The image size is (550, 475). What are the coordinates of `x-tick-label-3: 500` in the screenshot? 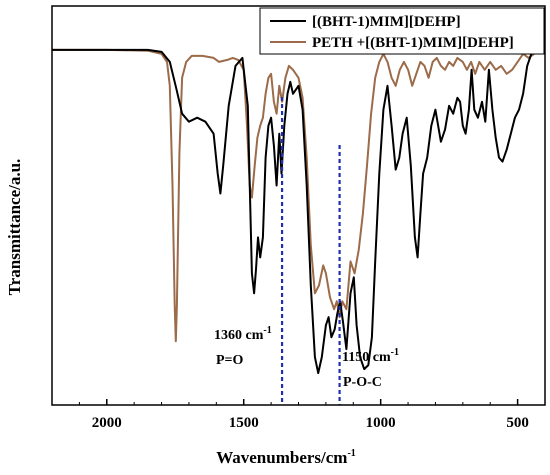 It's located at (517, 423).